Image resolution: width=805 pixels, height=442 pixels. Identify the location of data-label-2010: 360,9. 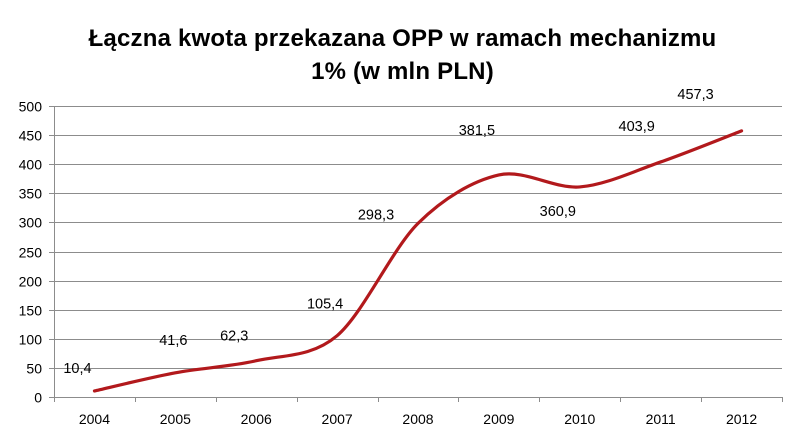
(558, 212).